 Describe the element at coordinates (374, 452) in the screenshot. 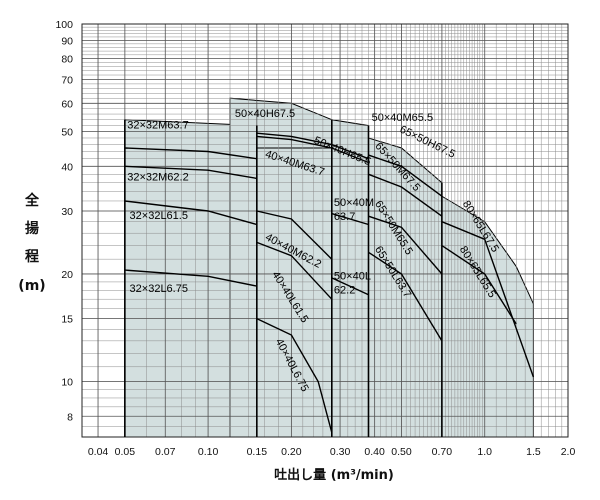

I see `x-tick-label: 0.40` at that location.